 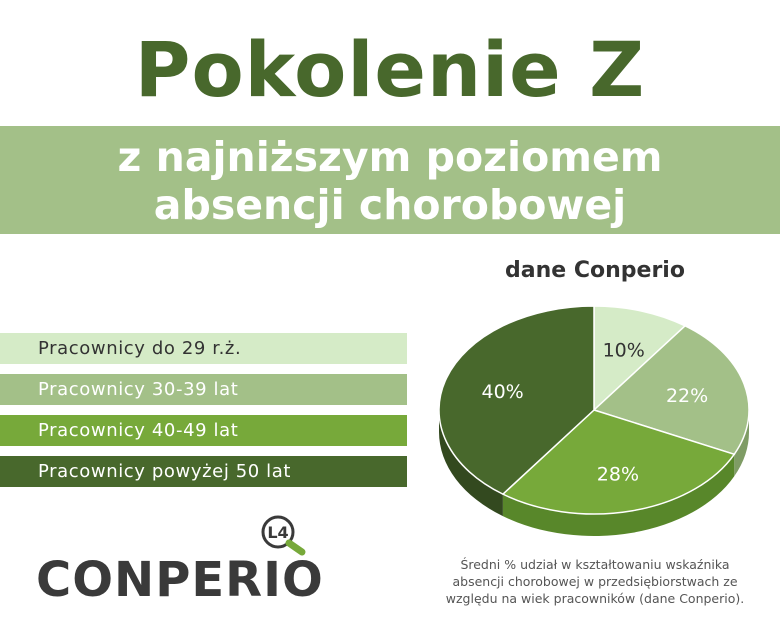 What do you see at coordinates (203, 430) in the screenshot?
I see `legend-item-40-49: Pracownicy 40-49 lat` at bounding box center [203, 430].